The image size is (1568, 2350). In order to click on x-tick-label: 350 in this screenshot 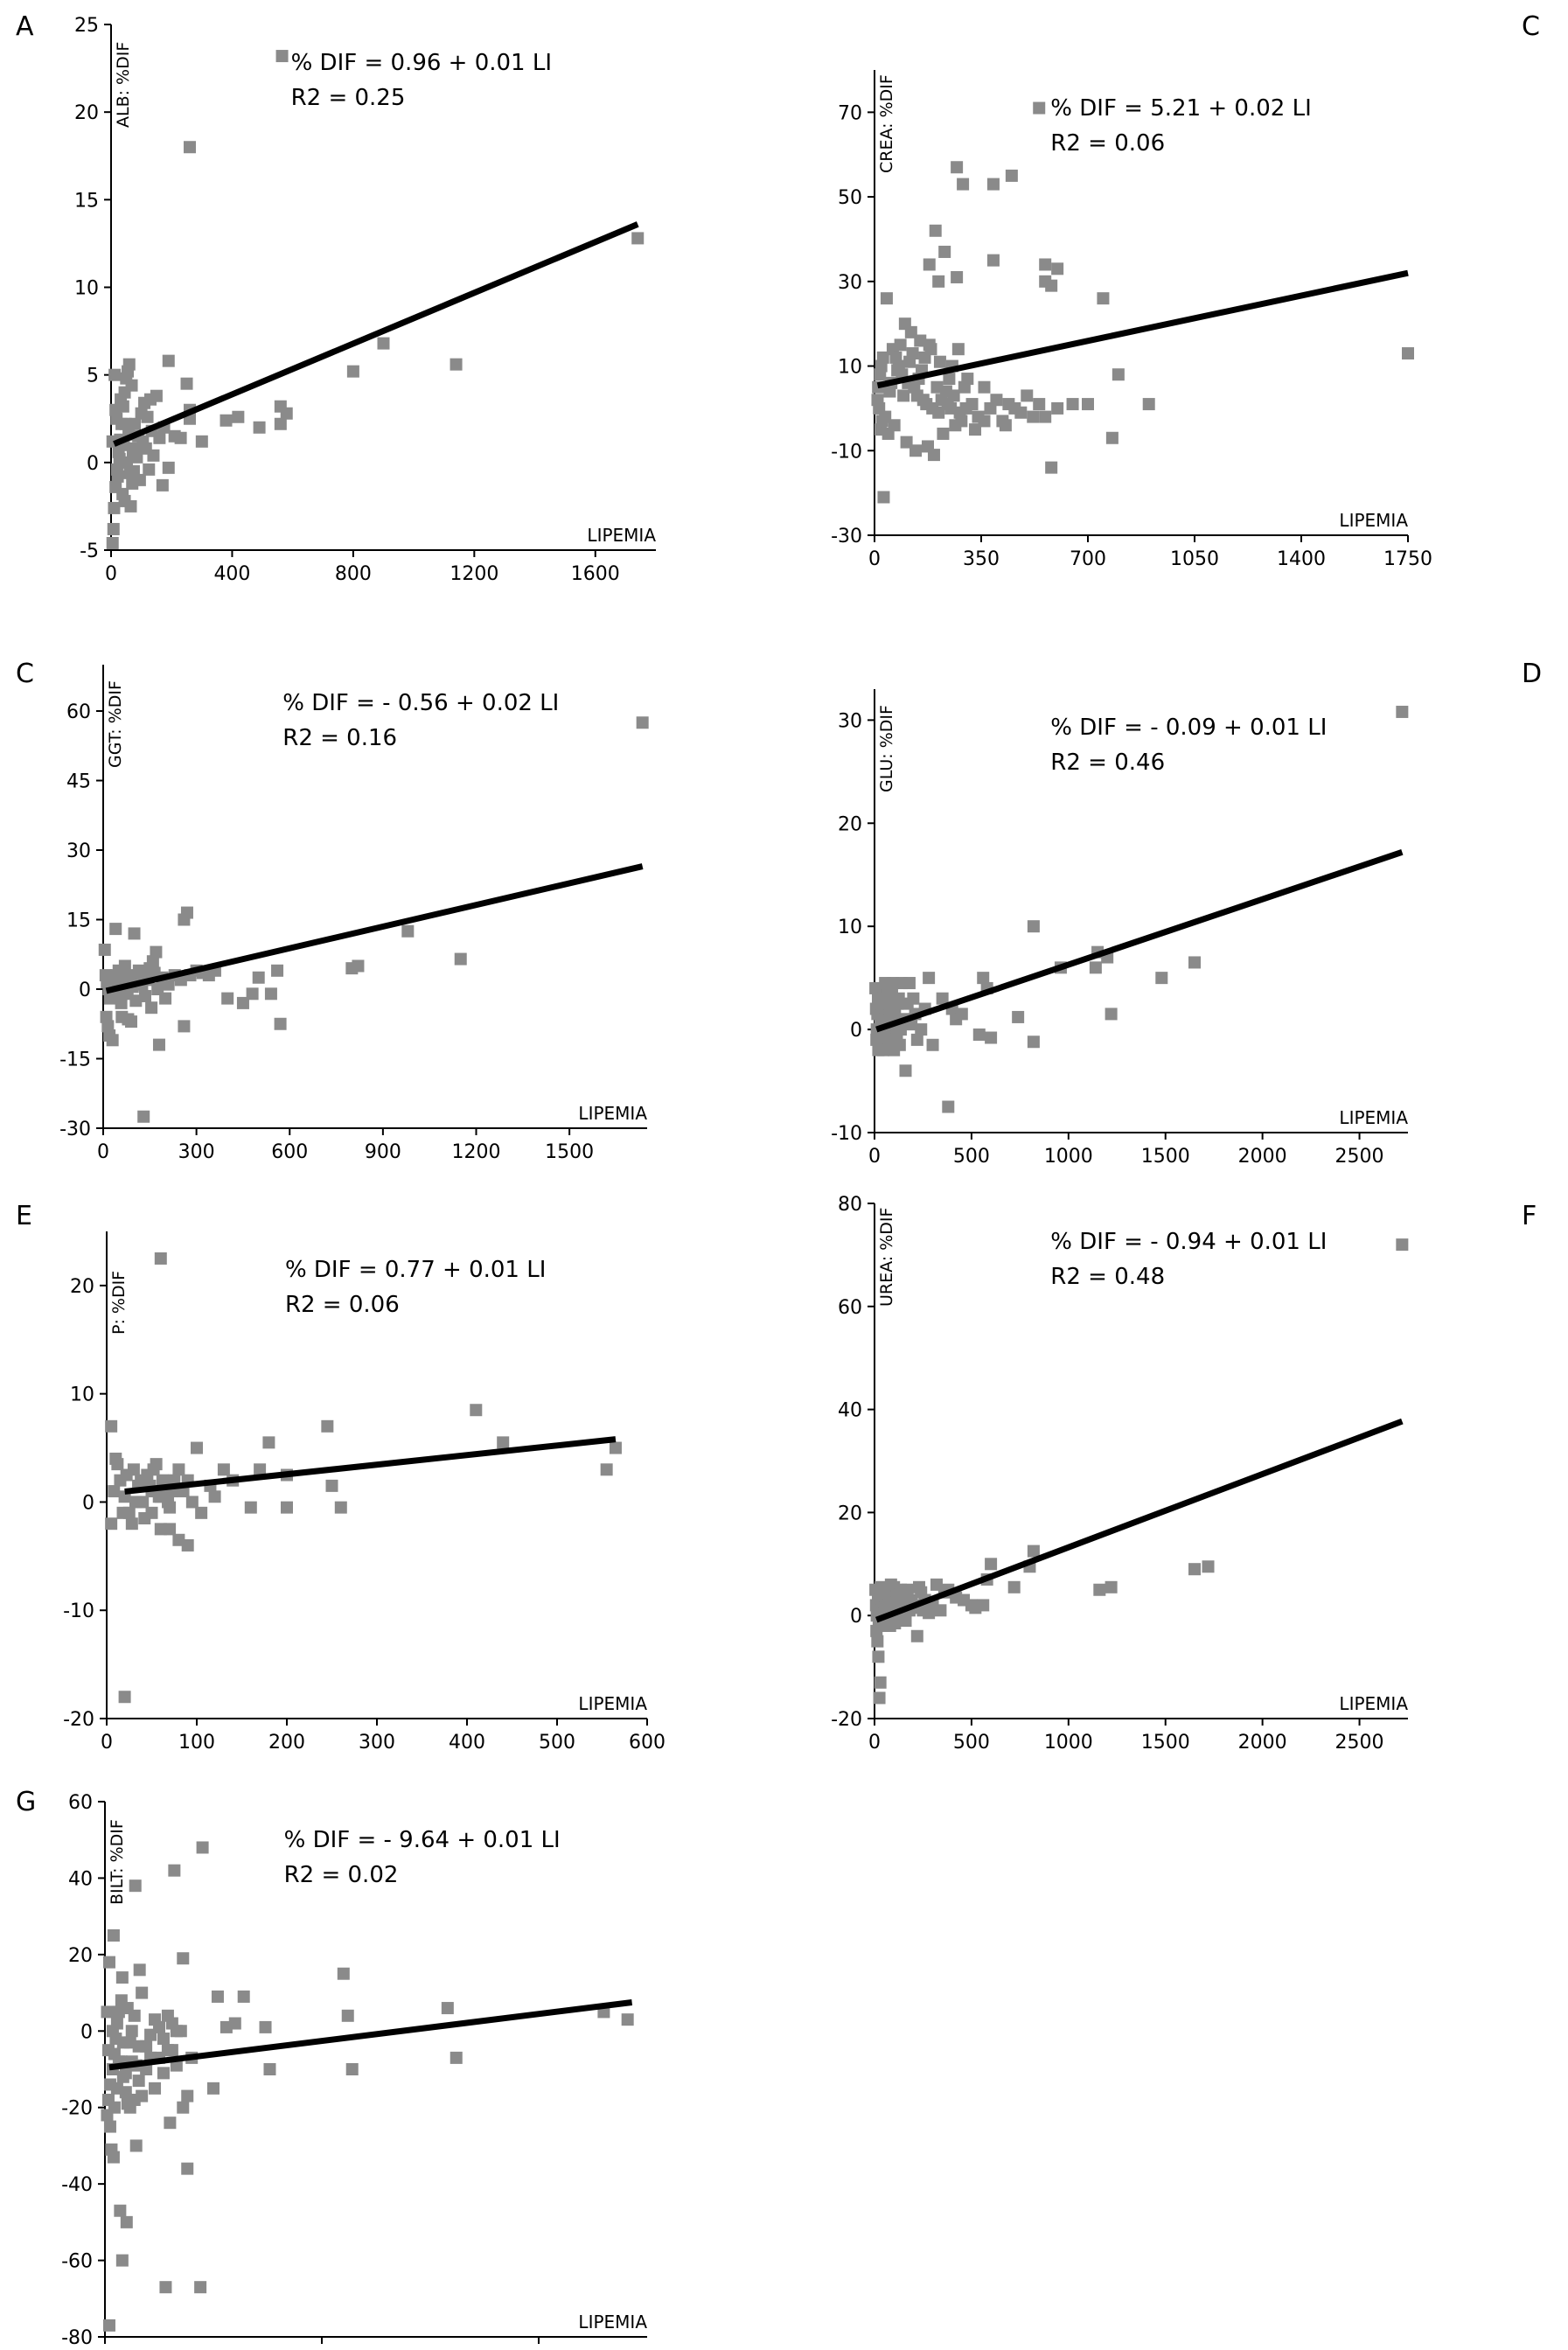, I will do `click(981, 559)`.